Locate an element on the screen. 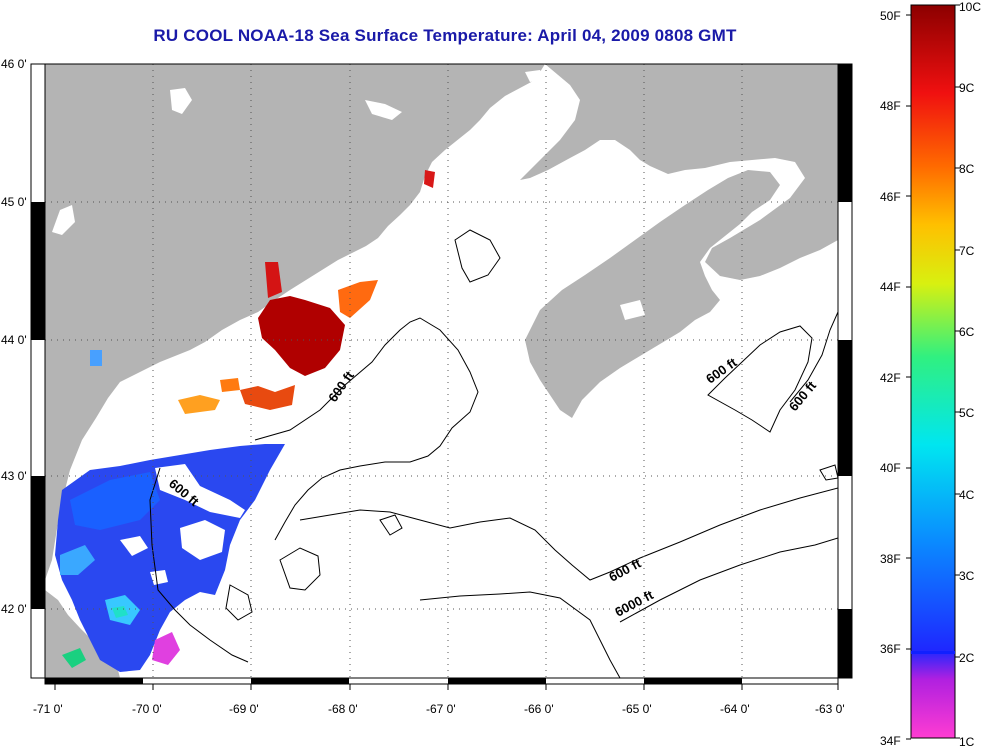 The width and height of the screenshot is (984, 754). lon-tick-label: -66 0' is located at coordinates (539, 709).